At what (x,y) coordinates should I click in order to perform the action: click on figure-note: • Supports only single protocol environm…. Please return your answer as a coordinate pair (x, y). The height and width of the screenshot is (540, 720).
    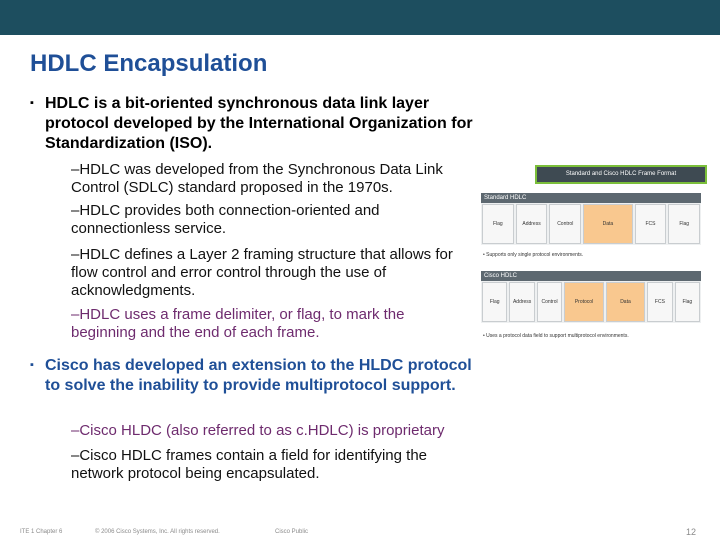
    Looking at the image, I should click on (533, 255).